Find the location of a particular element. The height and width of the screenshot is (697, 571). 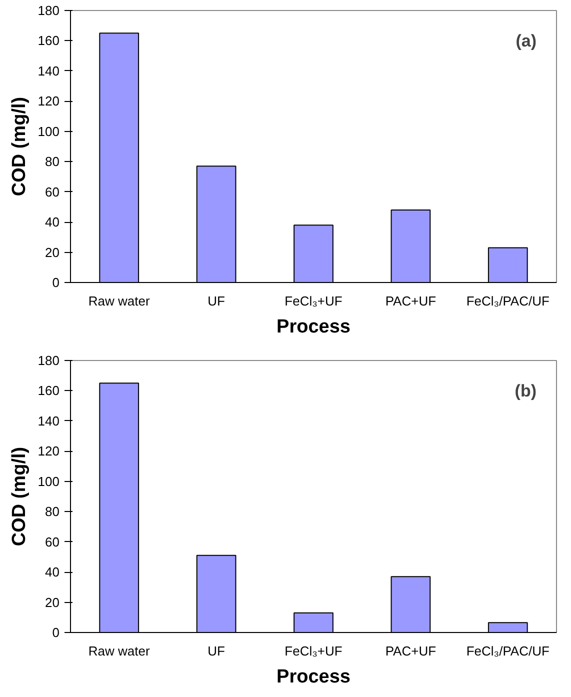

annotation: (b) is located at coordinates (525, 391).